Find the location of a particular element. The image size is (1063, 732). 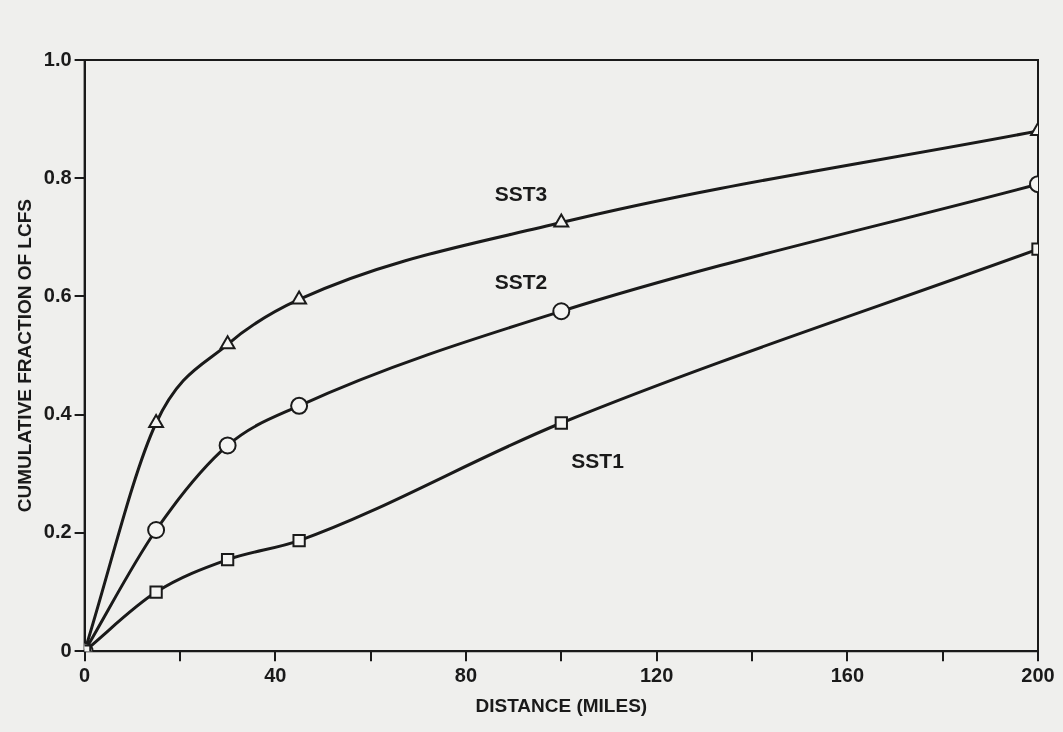

x-axis-title: DISTANCE (MILES) is located at coordinates (561, 705).